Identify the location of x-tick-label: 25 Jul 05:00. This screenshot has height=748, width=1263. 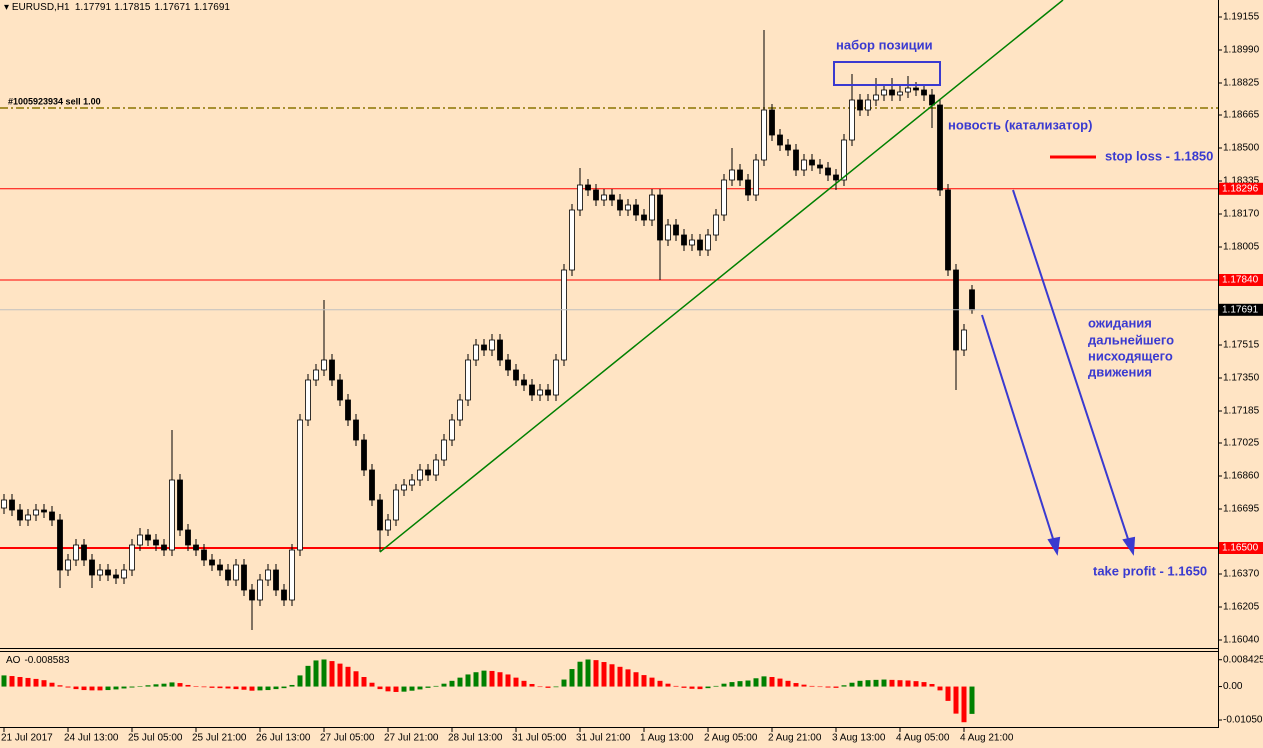
(155, 738).